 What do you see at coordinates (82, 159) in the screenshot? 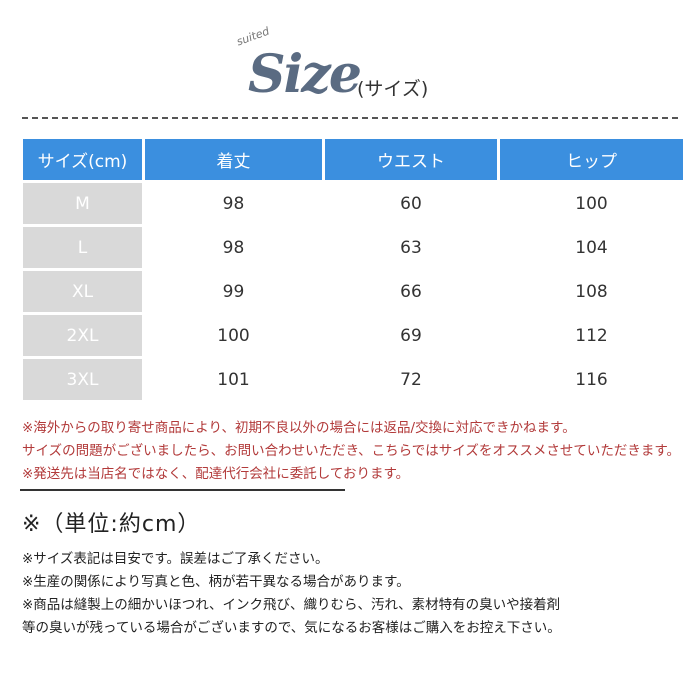
I see `column-header: サイズ(cm)` at bounding box center [82, 159].